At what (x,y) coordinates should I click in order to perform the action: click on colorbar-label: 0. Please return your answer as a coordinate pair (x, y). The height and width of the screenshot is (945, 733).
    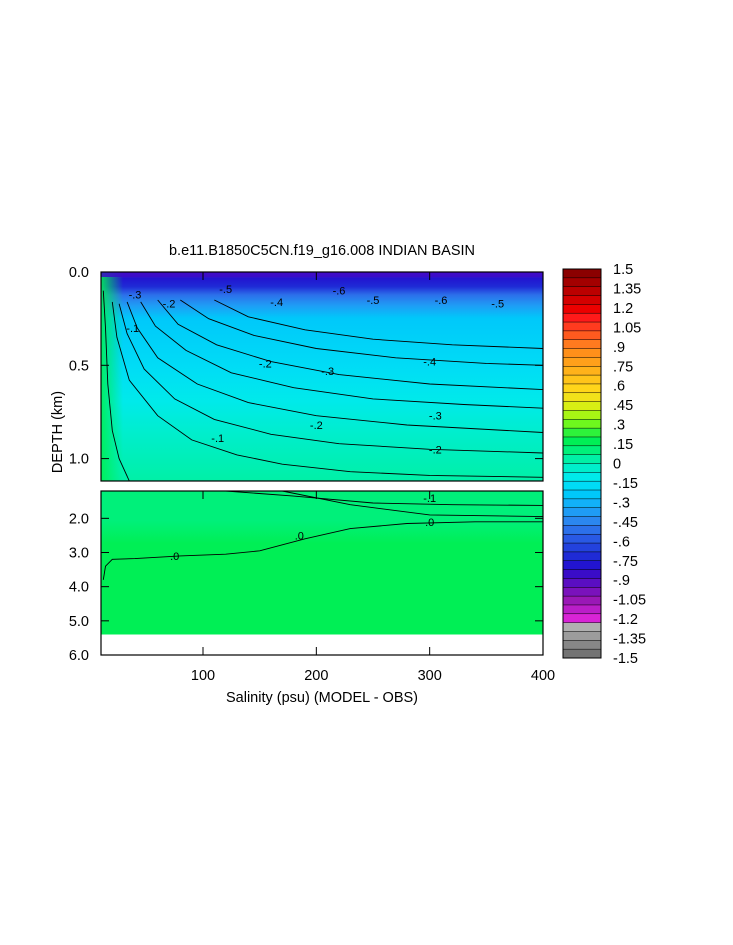
    Looking at the image, I should click on (617, 465).